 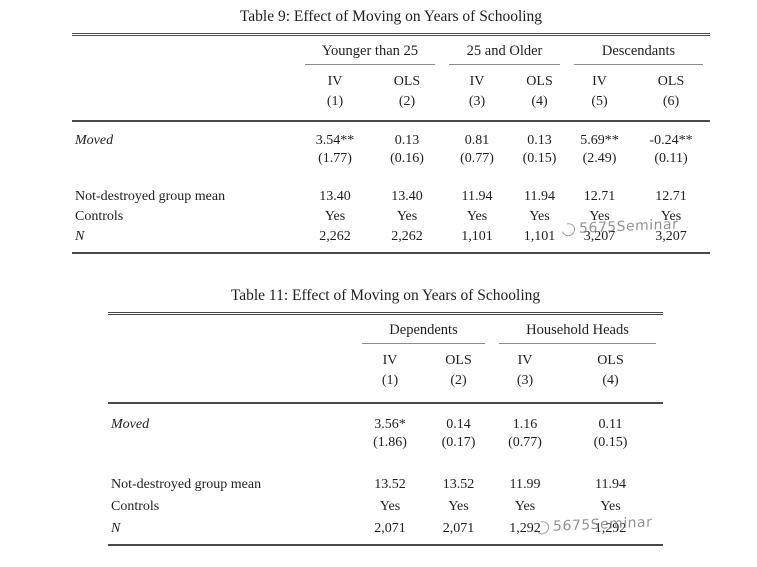 I want to click on table-row: (1) (2) (3) (4), so click(x=385, y=387).